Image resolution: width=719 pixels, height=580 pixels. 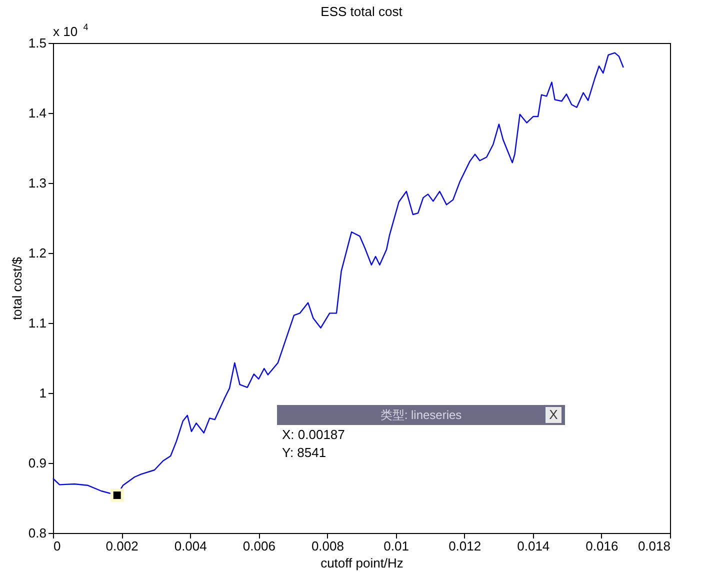 I want to click on x-tick-label: 0.002, so click(x=122, y=546).